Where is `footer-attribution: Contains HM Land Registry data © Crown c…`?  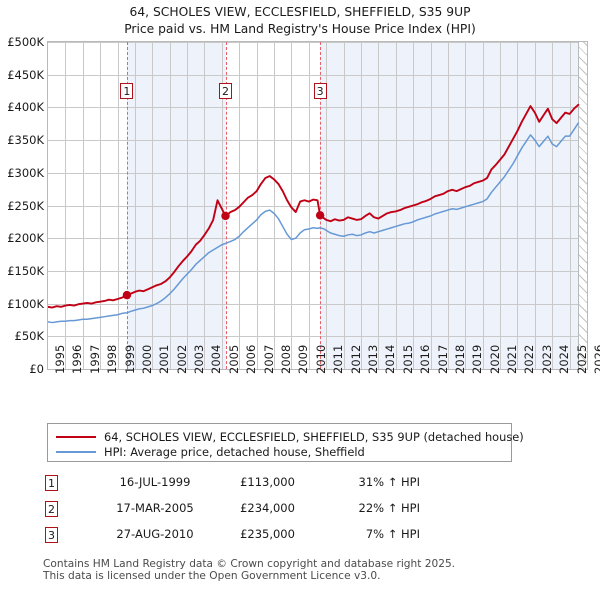 footer-attribution: Contains HM Land Registry data © Crown c… is located at coordinates (313, 570).